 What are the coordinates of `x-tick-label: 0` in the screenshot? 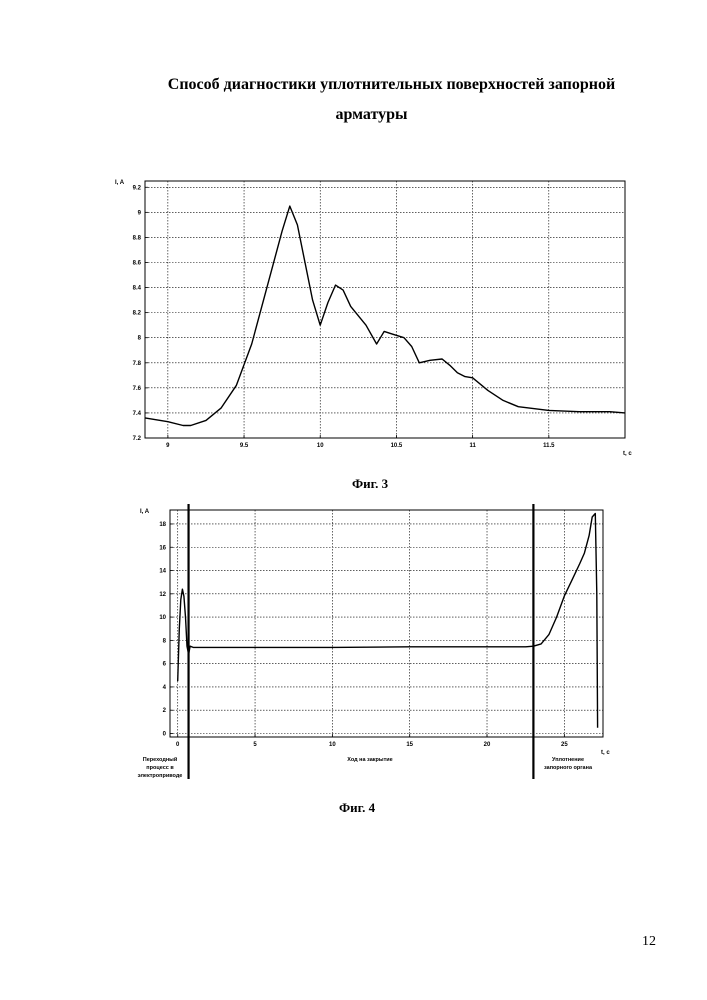 It's located at (178, 745).